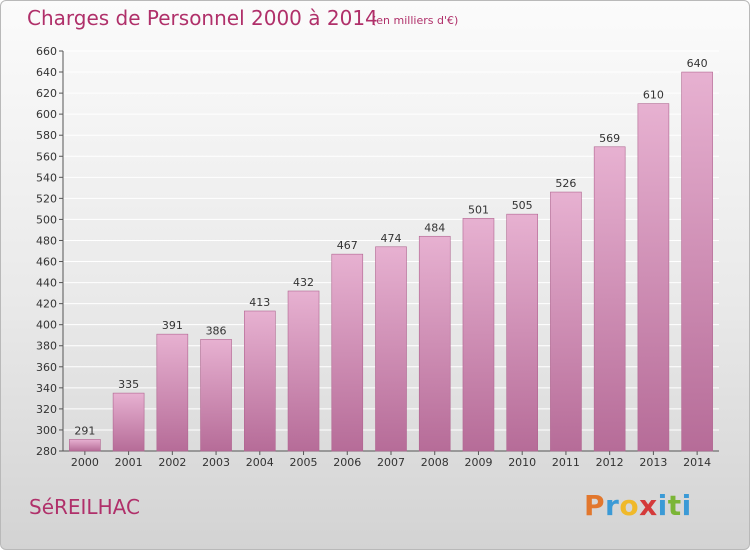 The height and width of the screenshot is (550, 750). What do you see at coordinates (46, 346) in the screenshot?
I see `y-tick-label: 380` at bounding box center [46, 346].